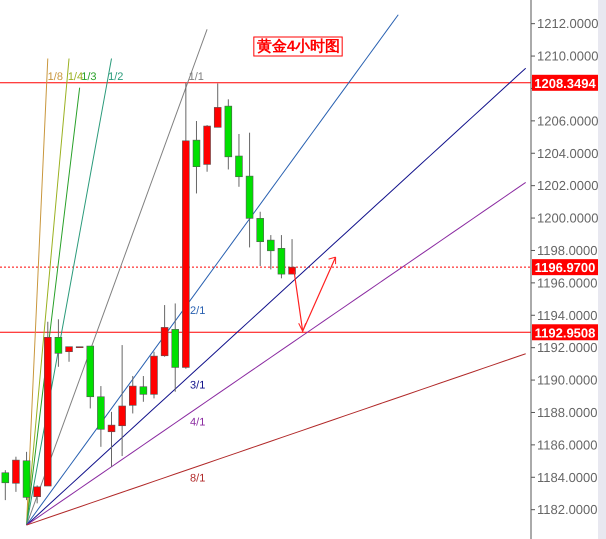 This screenshot has width=606, height=539. Describe the element at coordinates (565, 332) in the screenshot. I see `ref-label: 1192.9508` at that location.